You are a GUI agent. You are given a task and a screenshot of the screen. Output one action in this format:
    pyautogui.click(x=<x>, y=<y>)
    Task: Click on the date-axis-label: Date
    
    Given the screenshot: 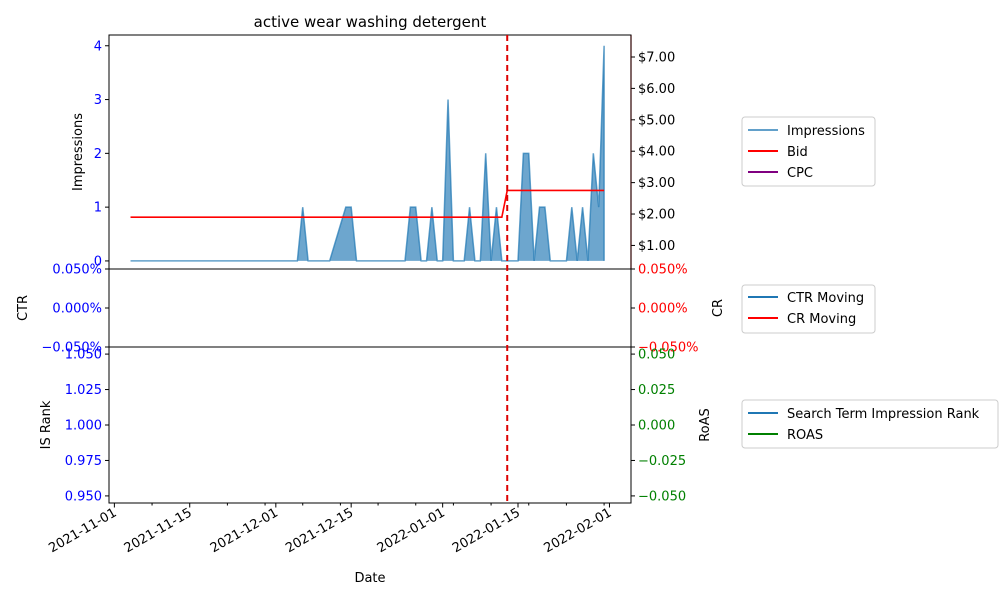 What is the action you would take?
    pyautogui.click(x=369, y=578)
    